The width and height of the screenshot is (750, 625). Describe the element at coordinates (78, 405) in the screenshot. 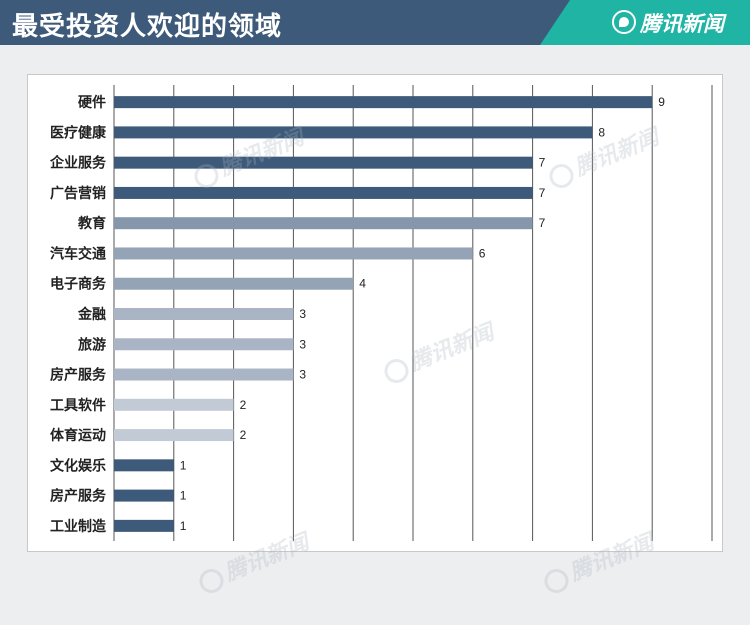

I see `category-label: 工具软件` at that location.